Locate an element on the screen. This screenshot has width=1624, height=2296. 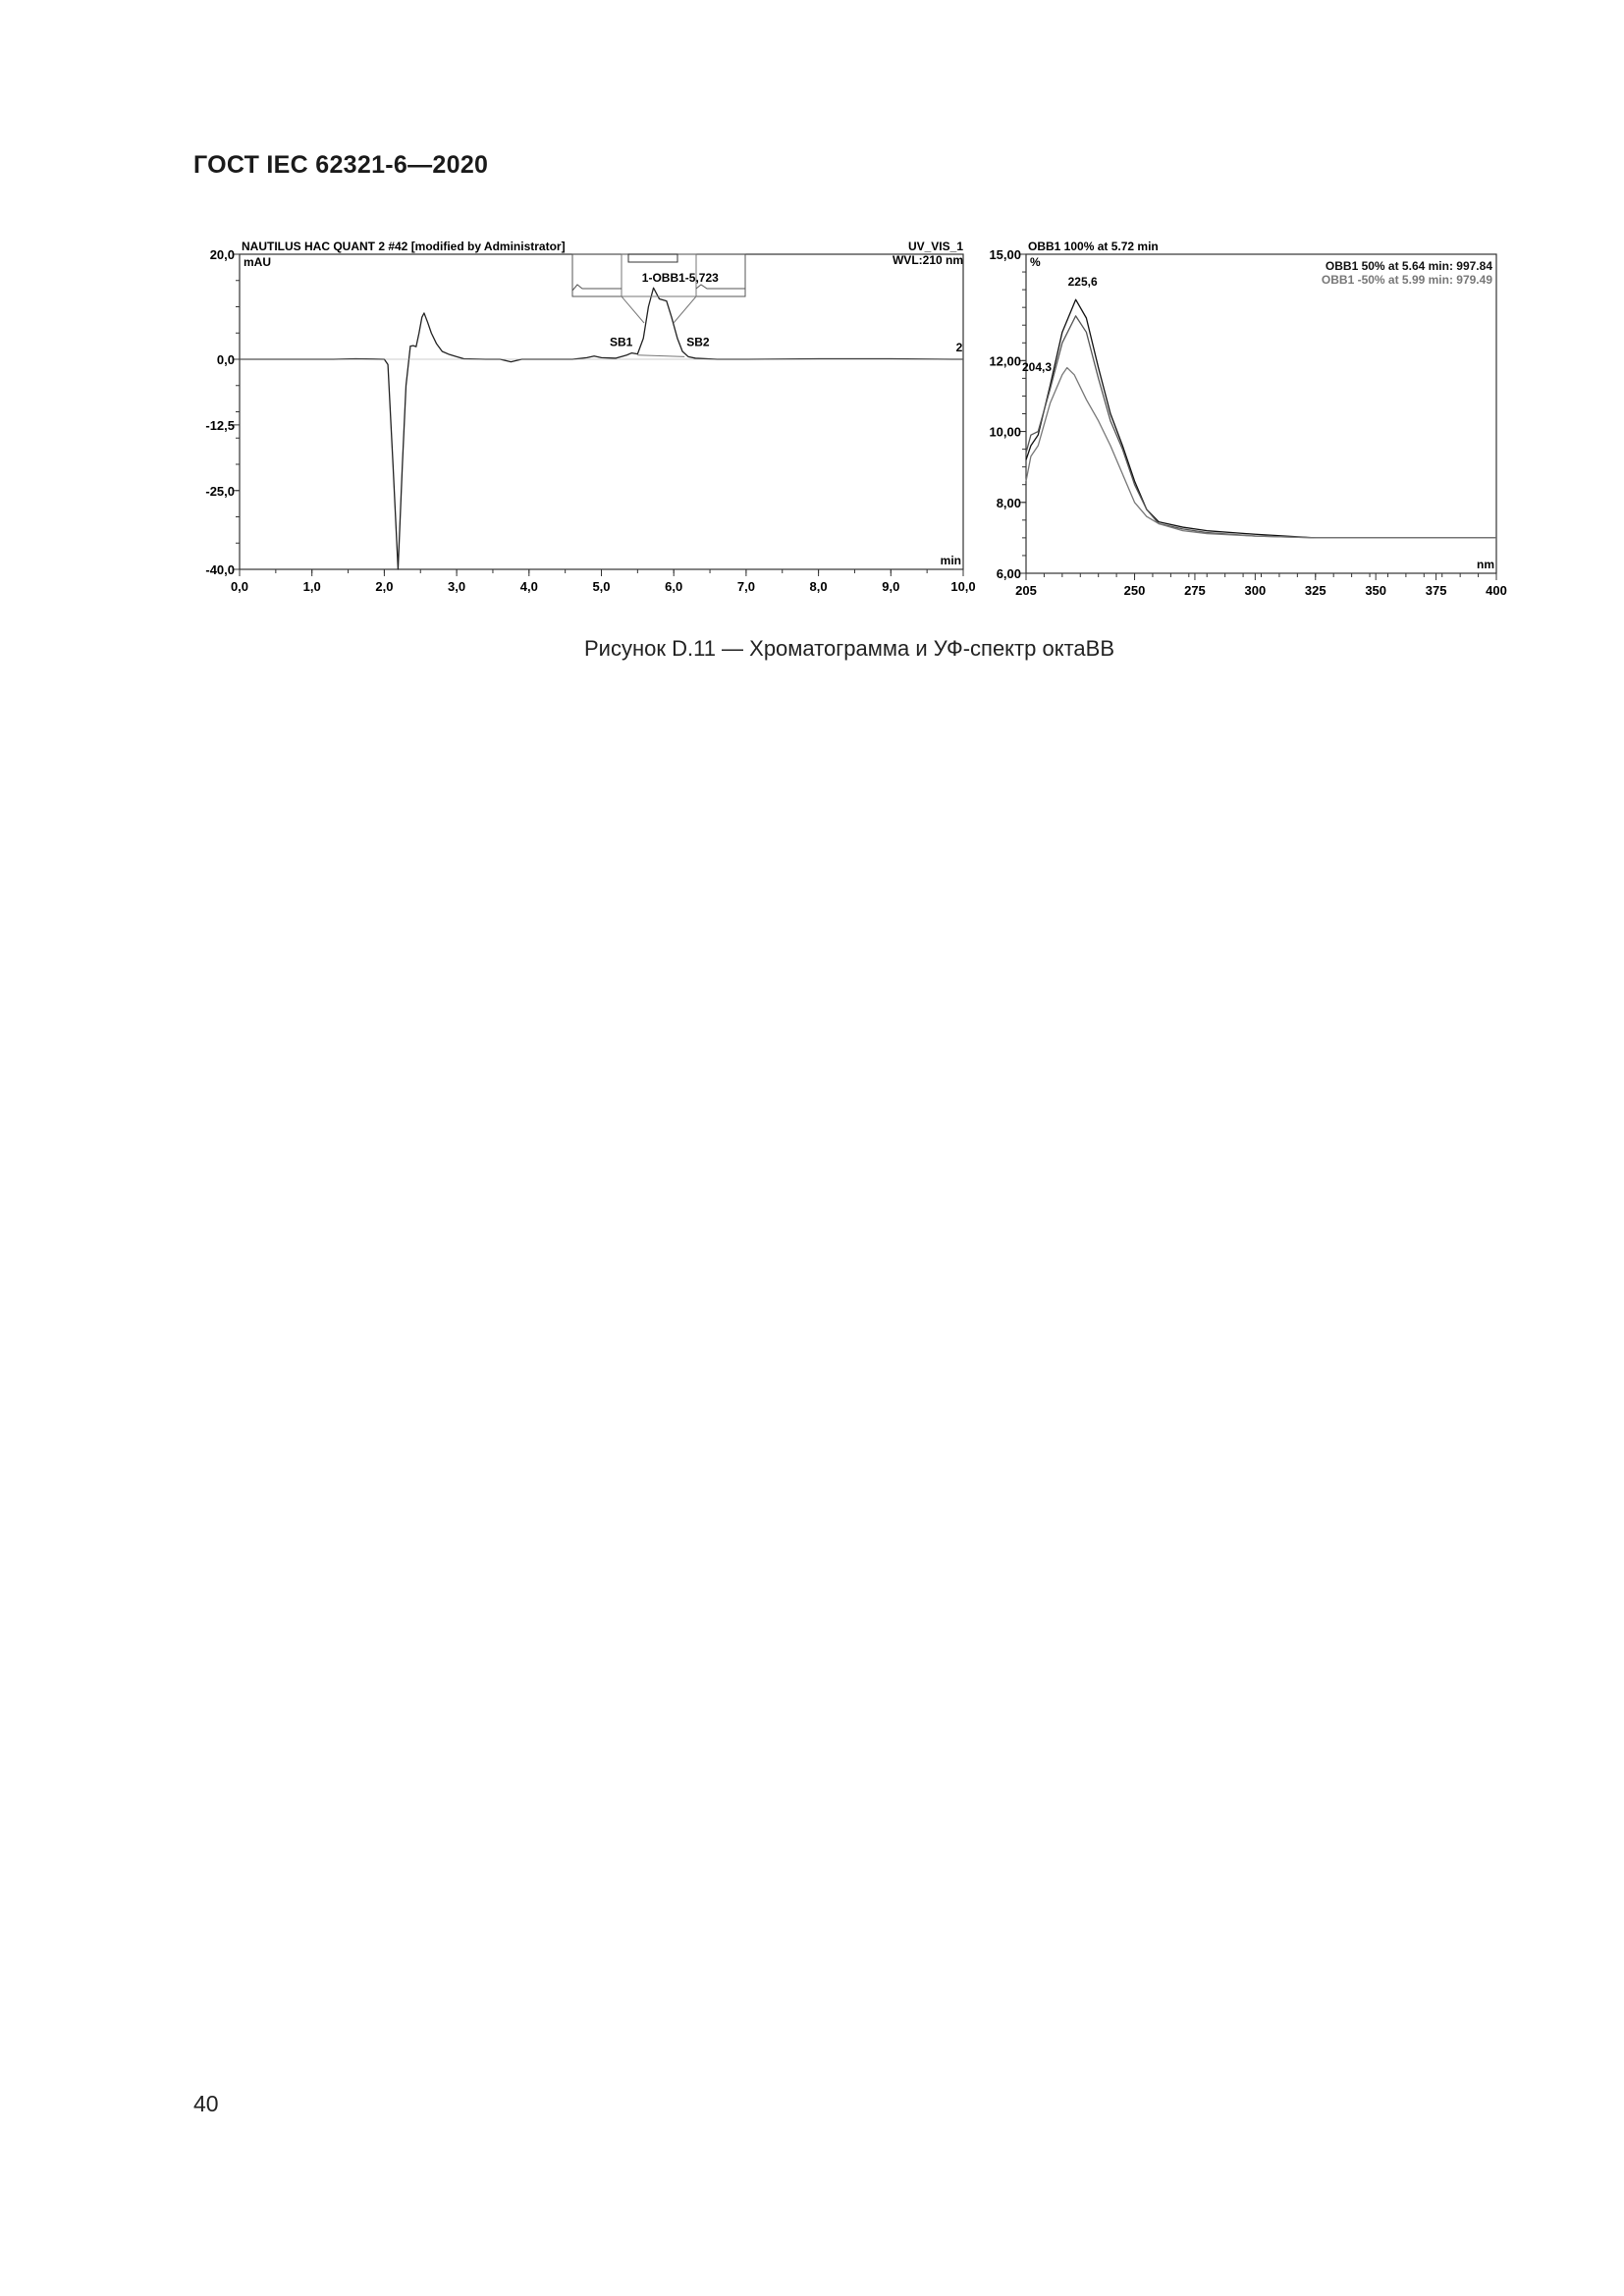
y-tick-label: -25,0 is located at coordinates (220, 492).